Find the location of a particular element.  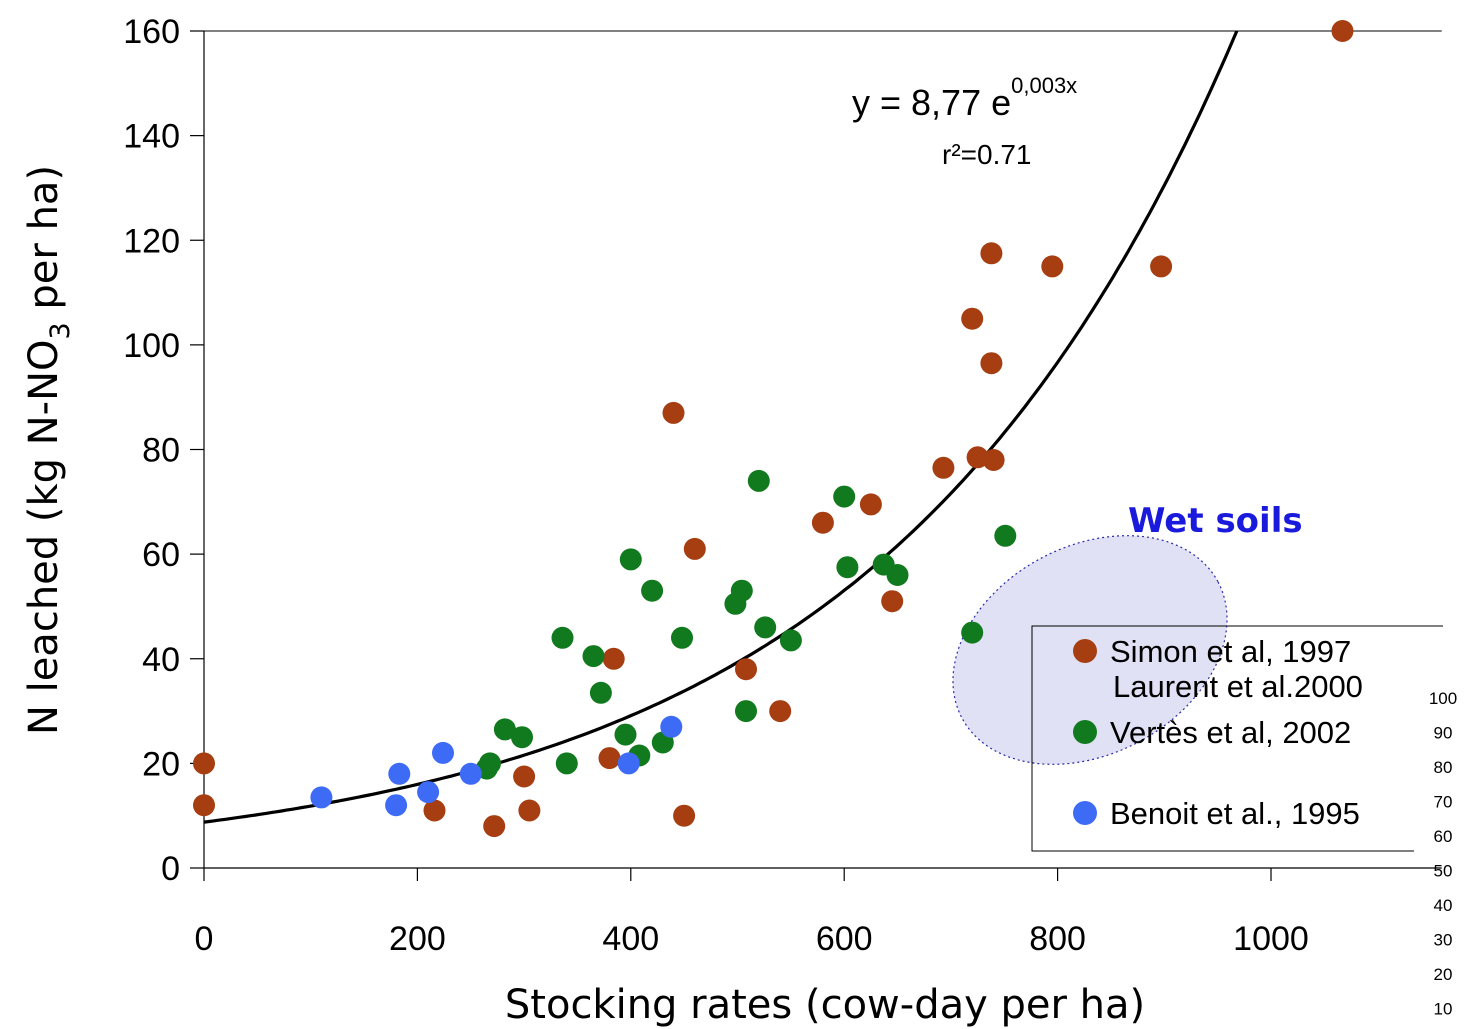

y-tick-label: 20 is located at coordinates (161, 764).